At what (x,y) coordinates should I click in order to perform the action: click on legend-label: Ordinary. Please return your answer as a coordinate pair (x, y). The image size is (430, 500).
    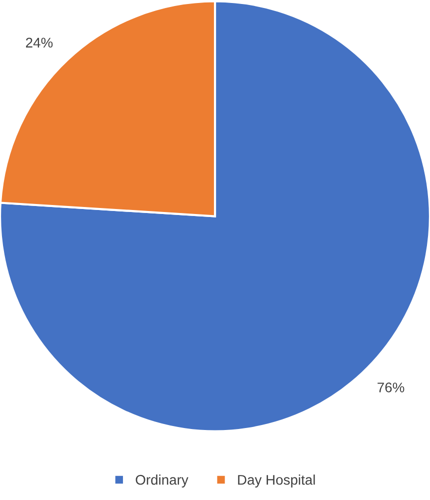
    Looking at the image, I should click on (162, 481).